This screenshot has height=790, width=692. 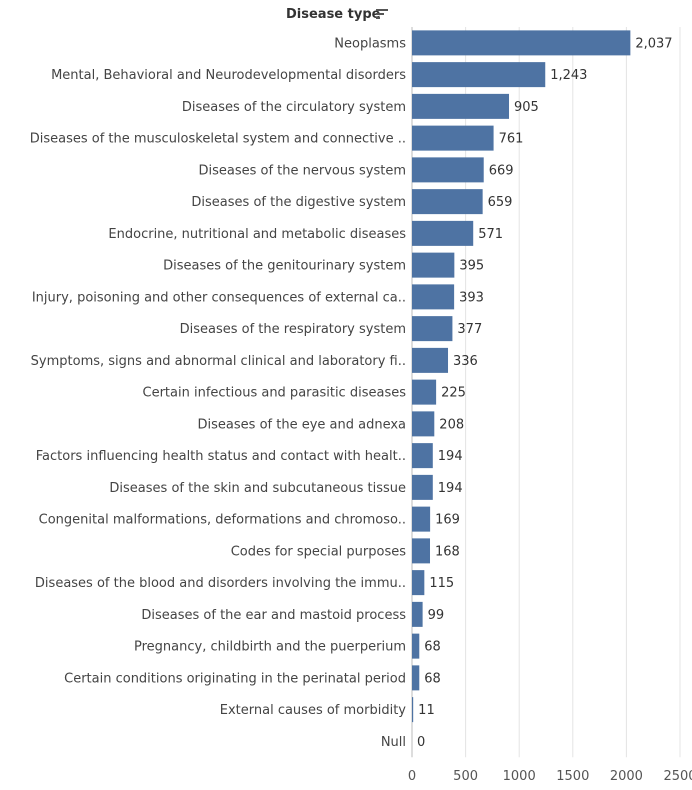 What do you see at coordinates (333, 14) in the screenshot?
I see `chart-header-title: Disease type` at bounding box center [333, 14].